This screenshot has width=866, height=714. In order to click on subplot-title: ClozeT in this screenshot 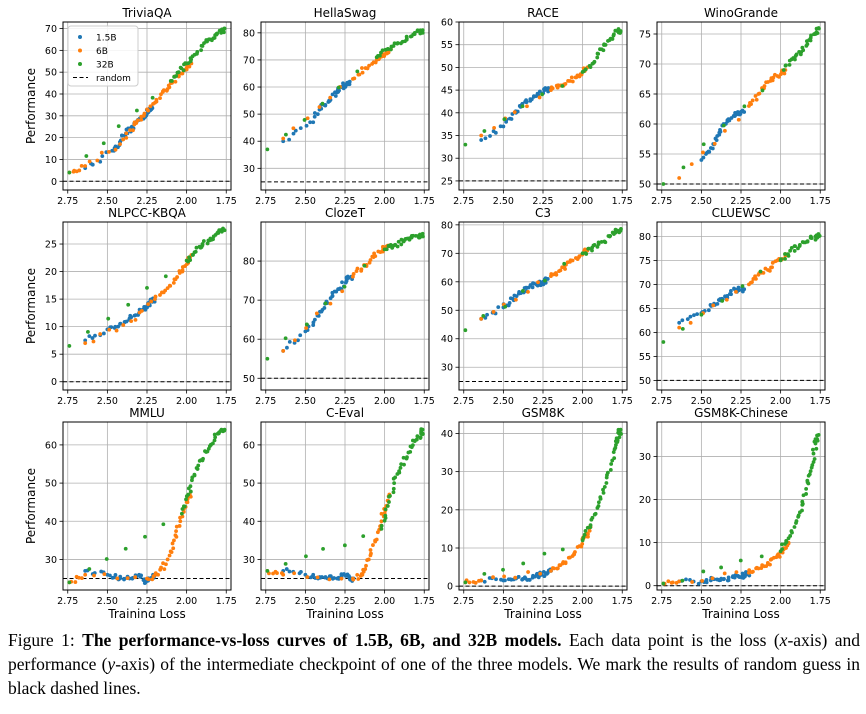, I will do `click(345, 213)`.